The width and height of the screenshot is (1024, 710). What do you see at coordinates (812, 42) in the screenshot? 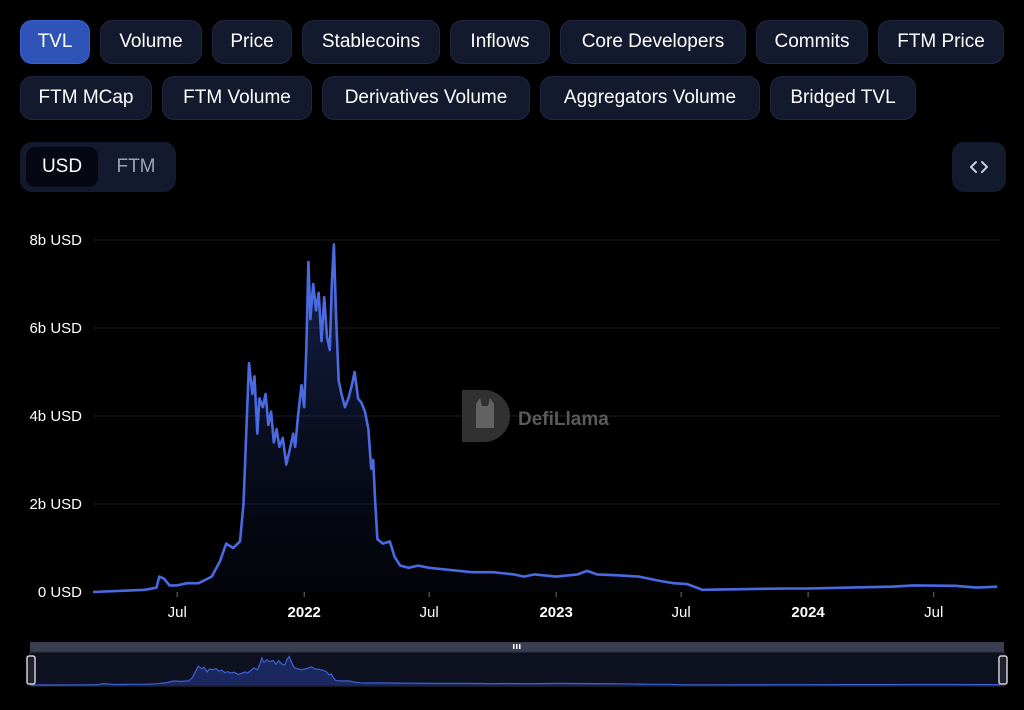
I see `tab-commits: Commits` at bounding box center [812, 42].